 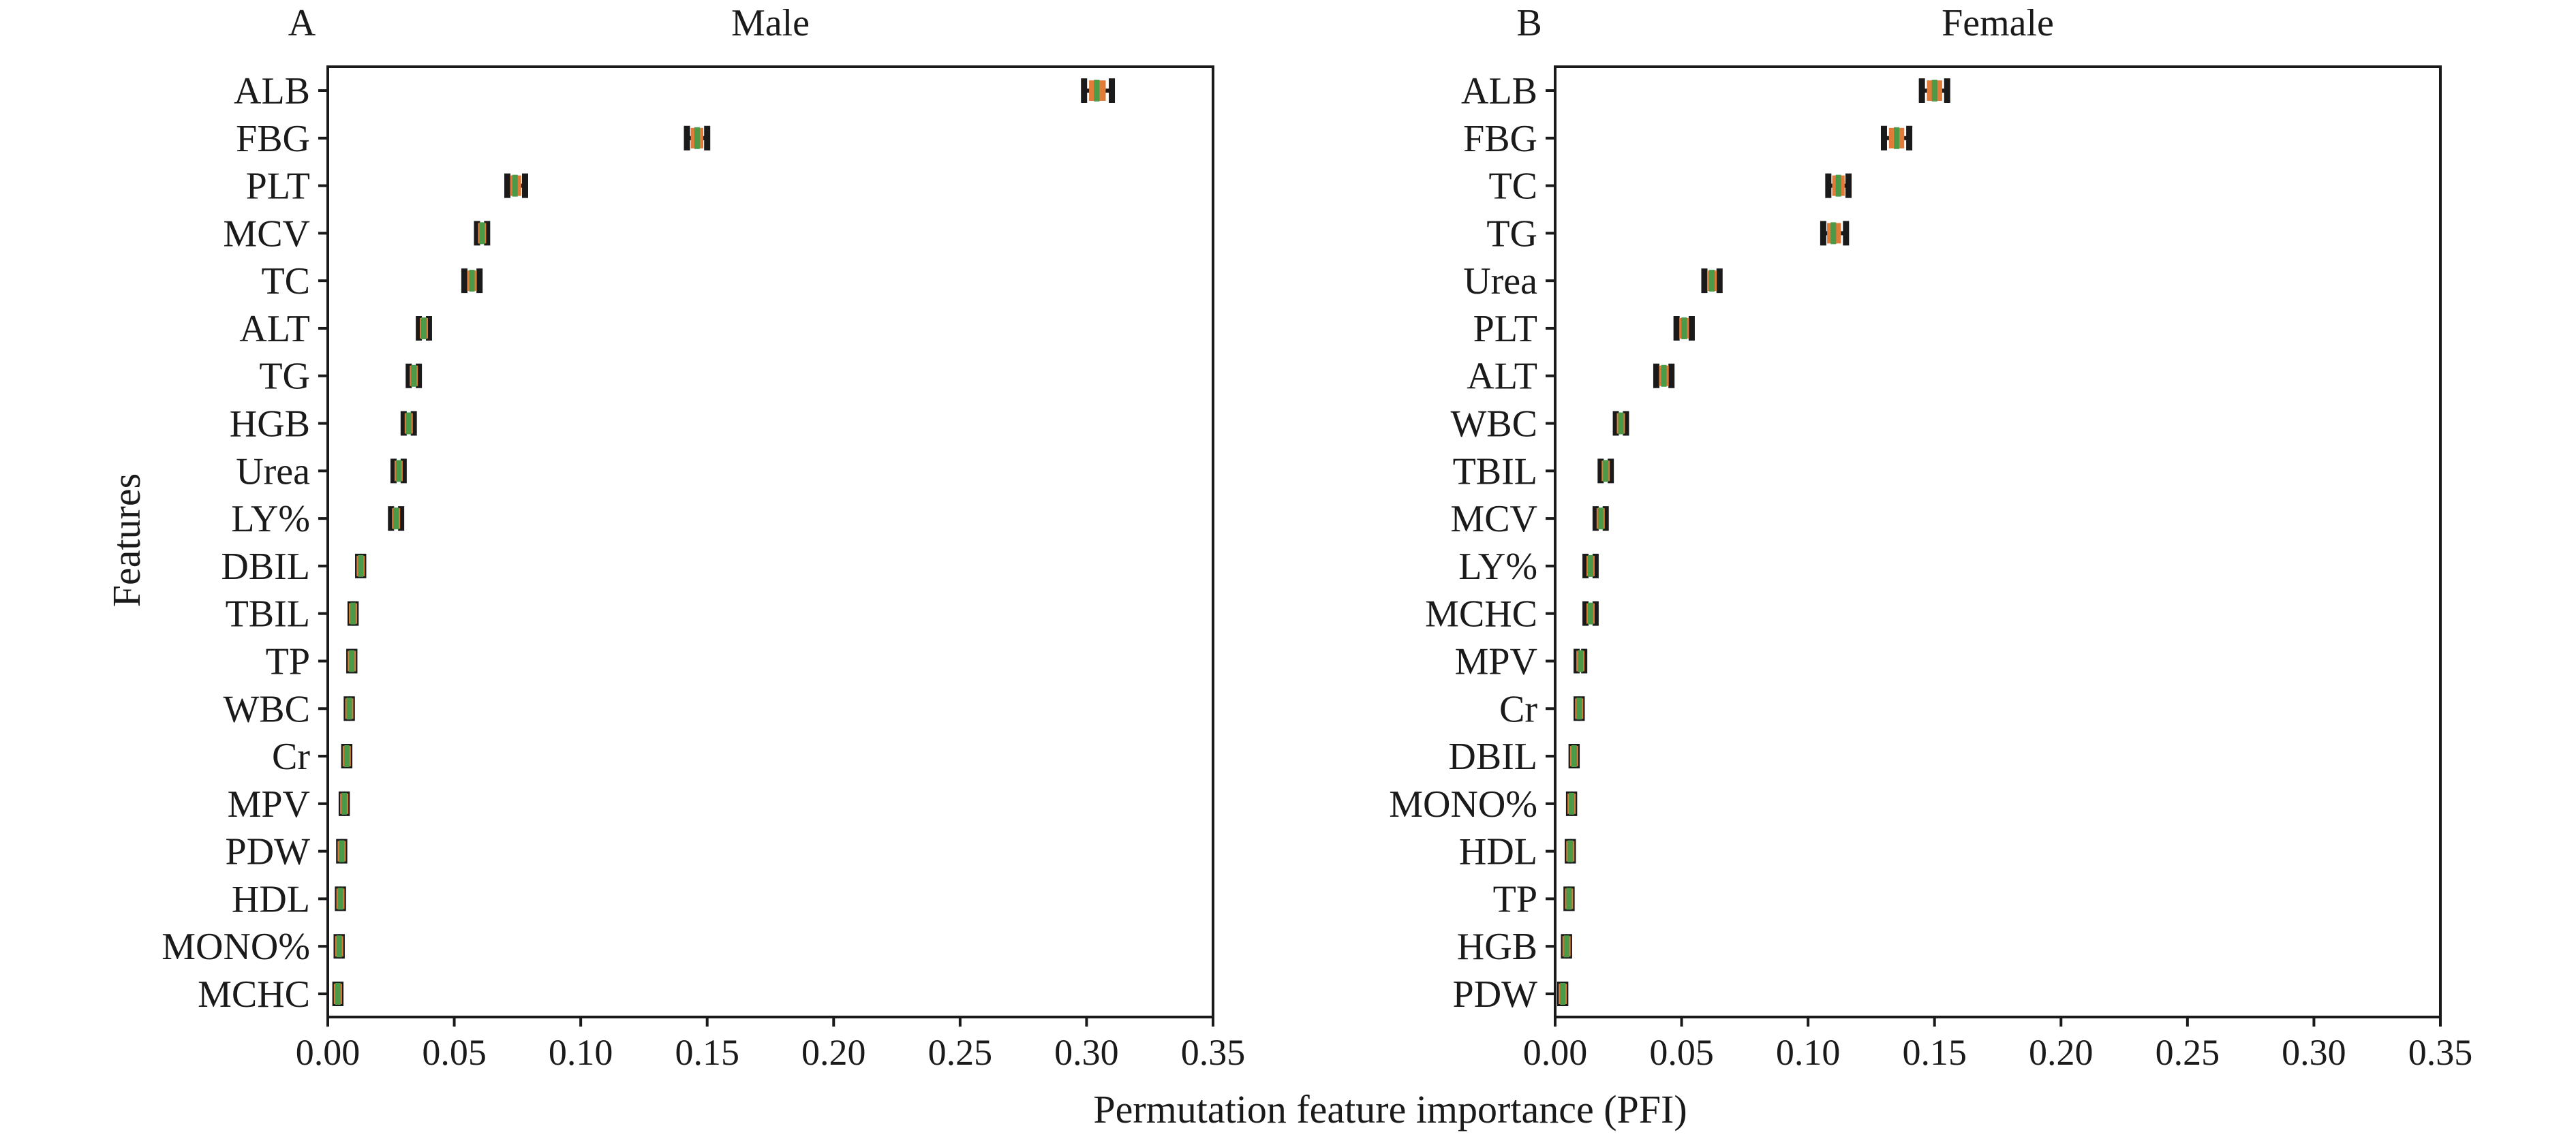 I want to click on panel-title: Female, so click(x=1998, y=23).